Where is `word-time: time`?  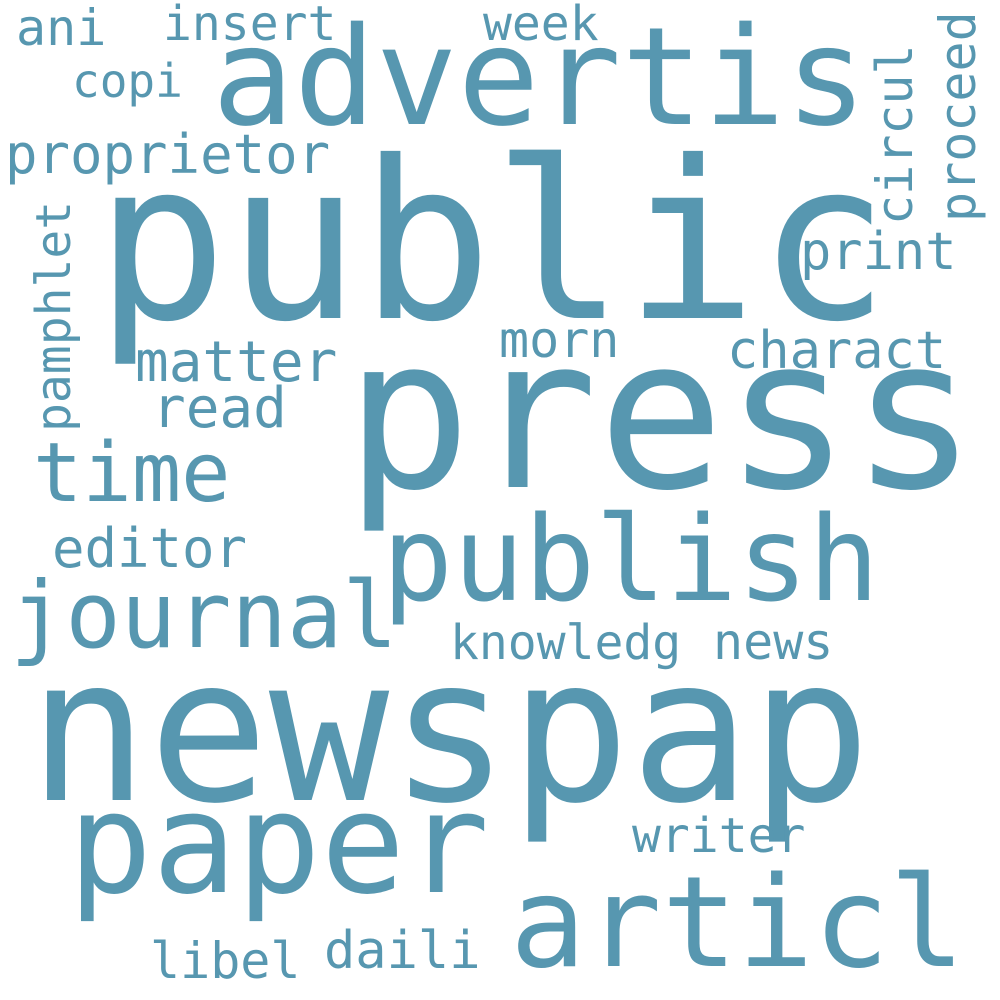
word-time: time is located at coordinates (132, 473).